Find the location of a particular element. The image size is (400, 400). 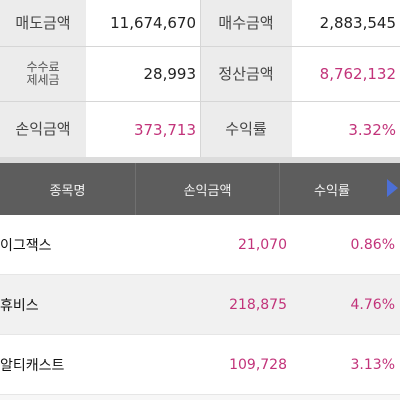

profit-amount-value: 373,713 is located at coordinates (143, 129).